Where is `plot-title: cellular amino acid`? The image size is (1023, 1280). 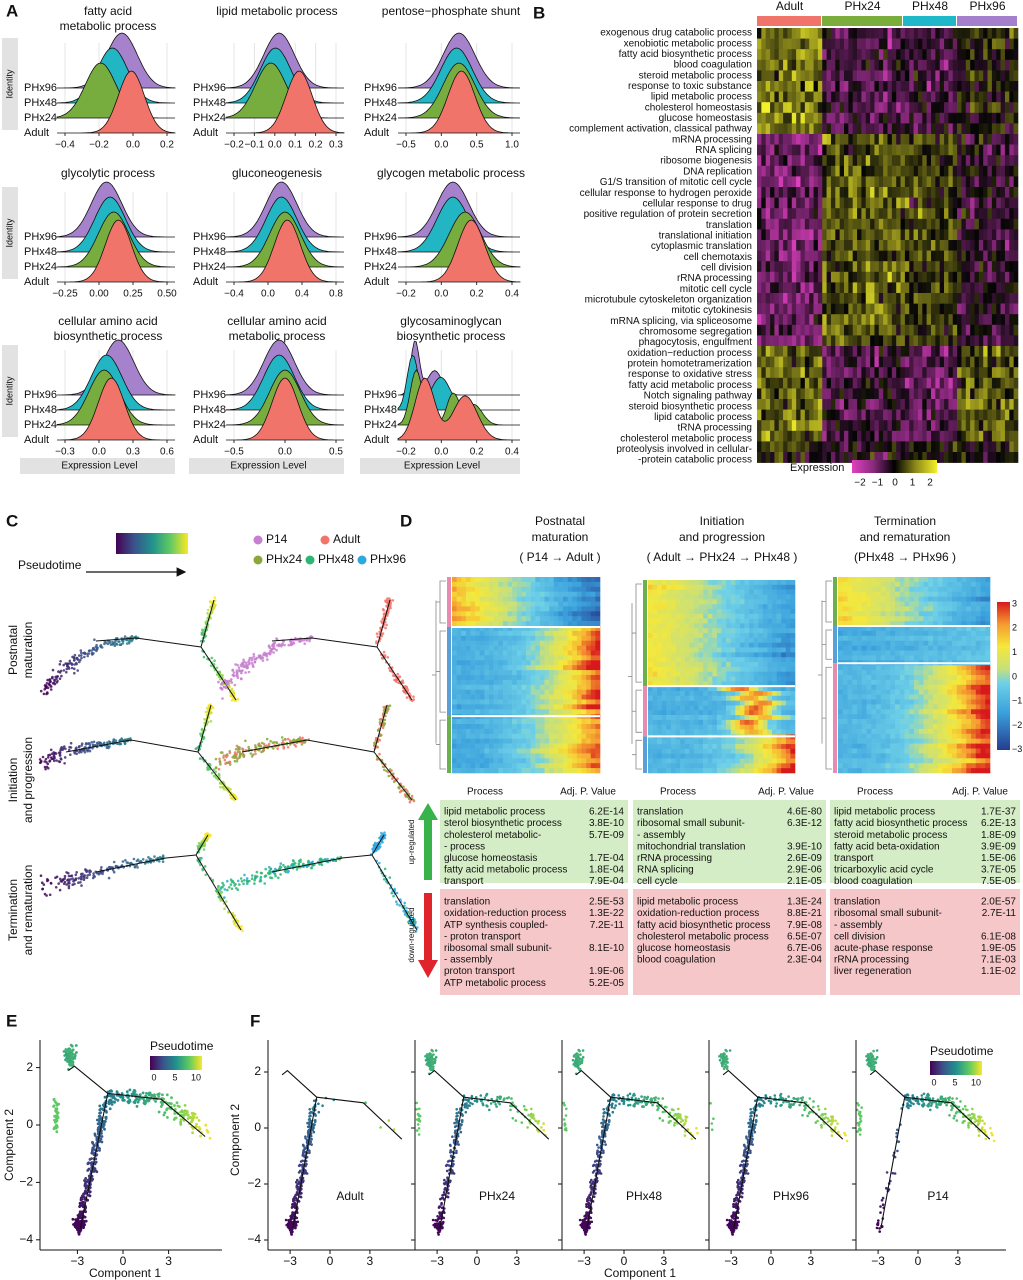
plot-title: cellular amino acid is located at coordinates (276, 321).